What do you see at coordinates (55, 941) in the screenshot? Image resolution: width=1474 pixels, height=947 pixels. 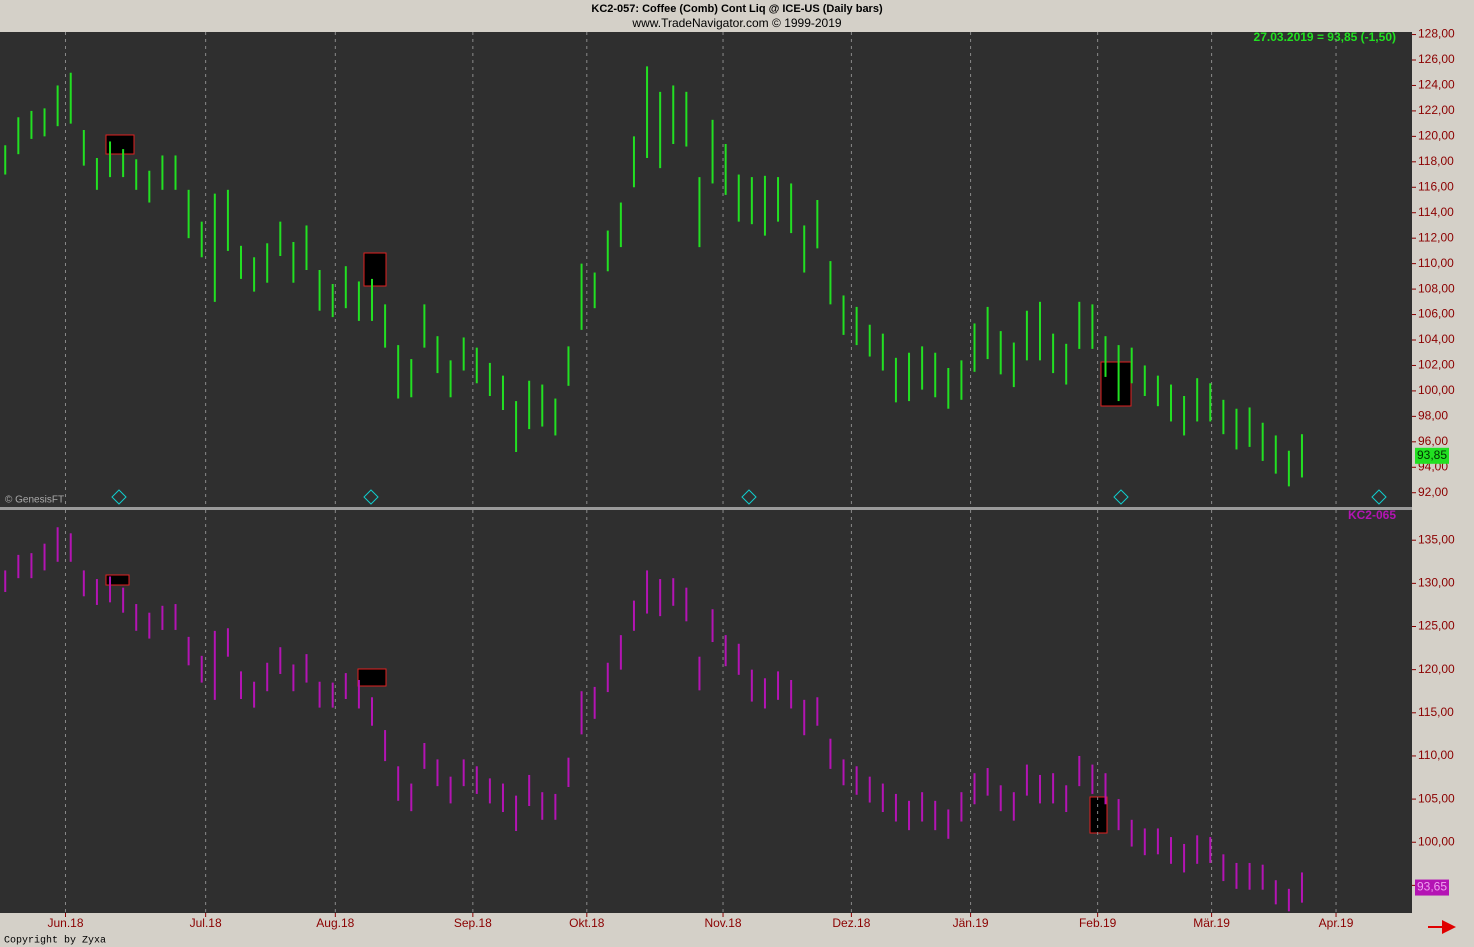 I see `footer: Copyright by Zyxa` at bounding box center [55, 941].